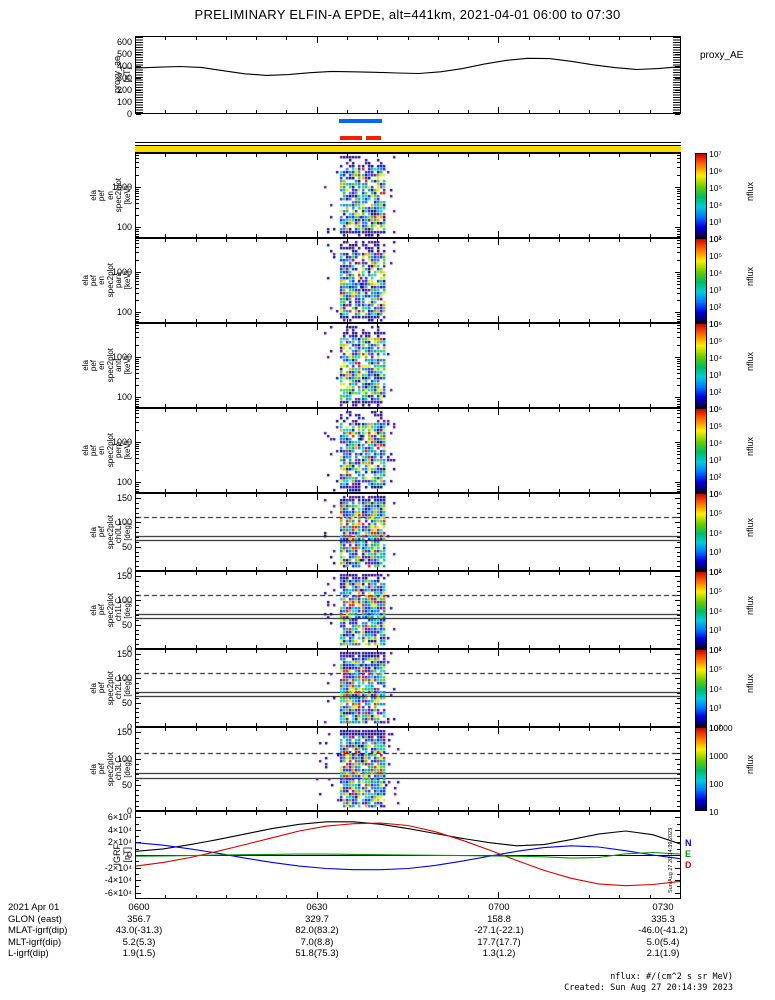 The height and width of the screenshot is (1000, 775). What do you see at coordinates (750, 606) in the screenshot?
I see `colorbar-title: nflux` at bounding box center [750, 606].